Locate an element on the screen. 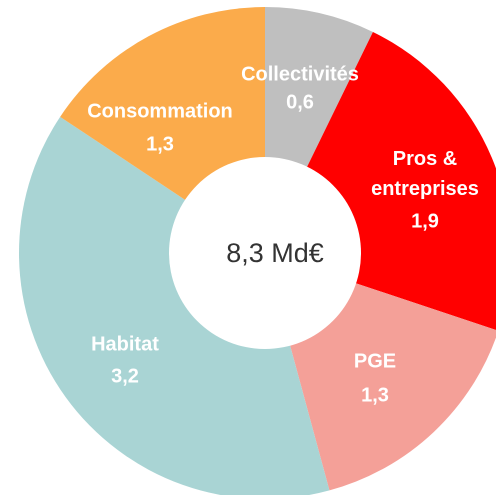  slice-label: PGE is located at coordinates (375, 361).